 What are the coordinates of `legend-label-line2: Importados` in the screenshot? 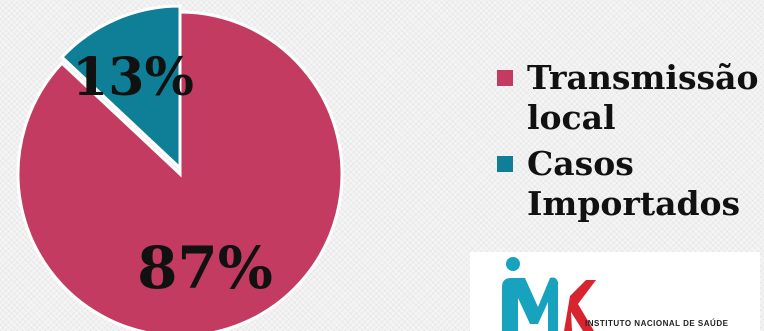 It's located at (634, 203).